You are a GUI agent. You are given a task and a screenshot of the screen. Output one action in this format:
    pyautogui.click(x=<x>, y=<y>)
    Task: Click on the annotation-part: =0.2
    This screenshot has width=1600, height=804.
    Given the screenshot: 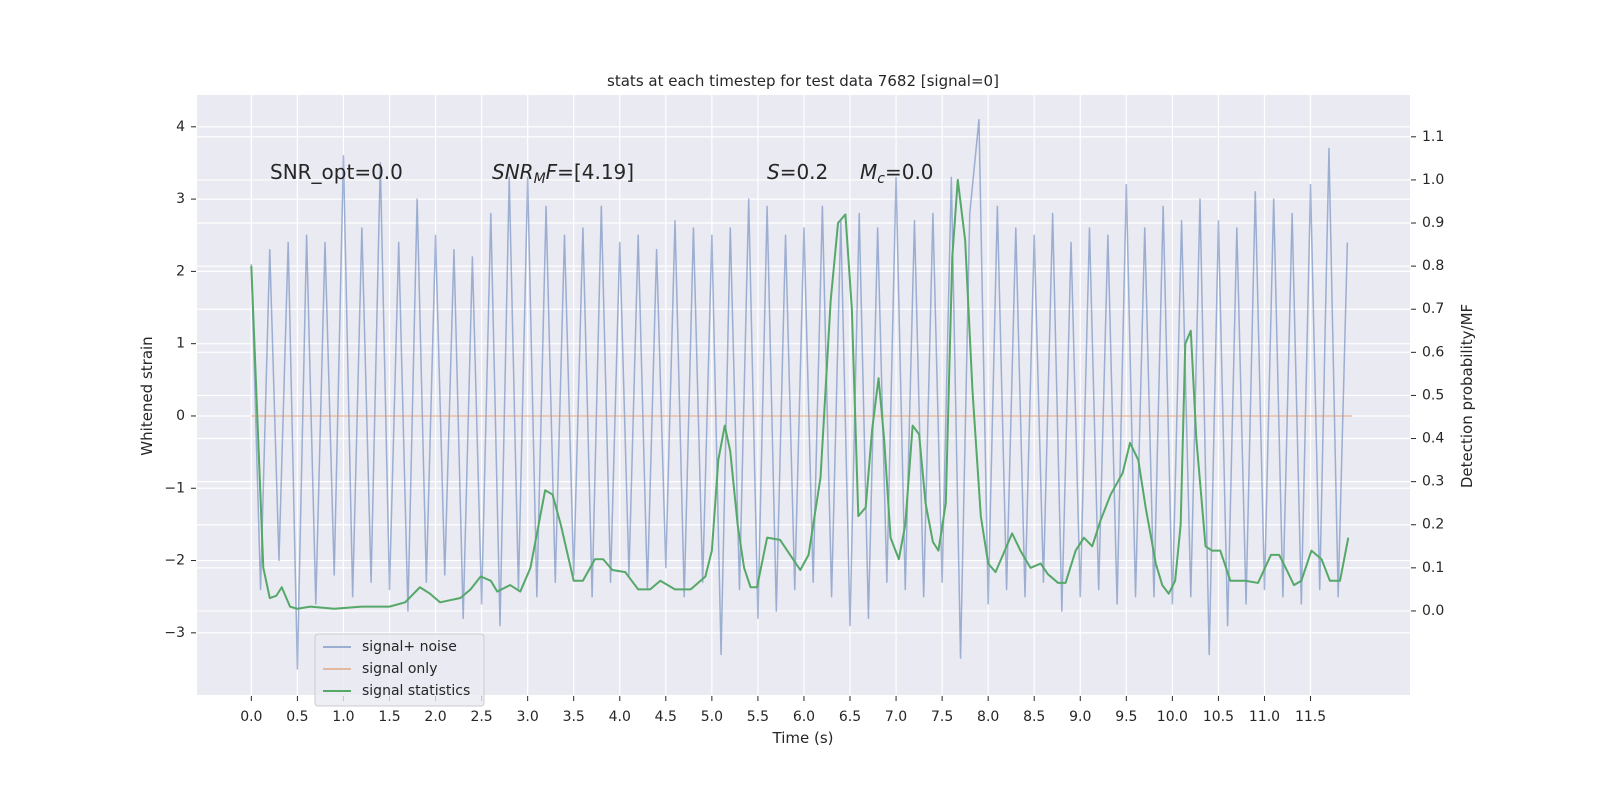 What is the action you would take?
    pyautogui.click(x=804, y=172)
    